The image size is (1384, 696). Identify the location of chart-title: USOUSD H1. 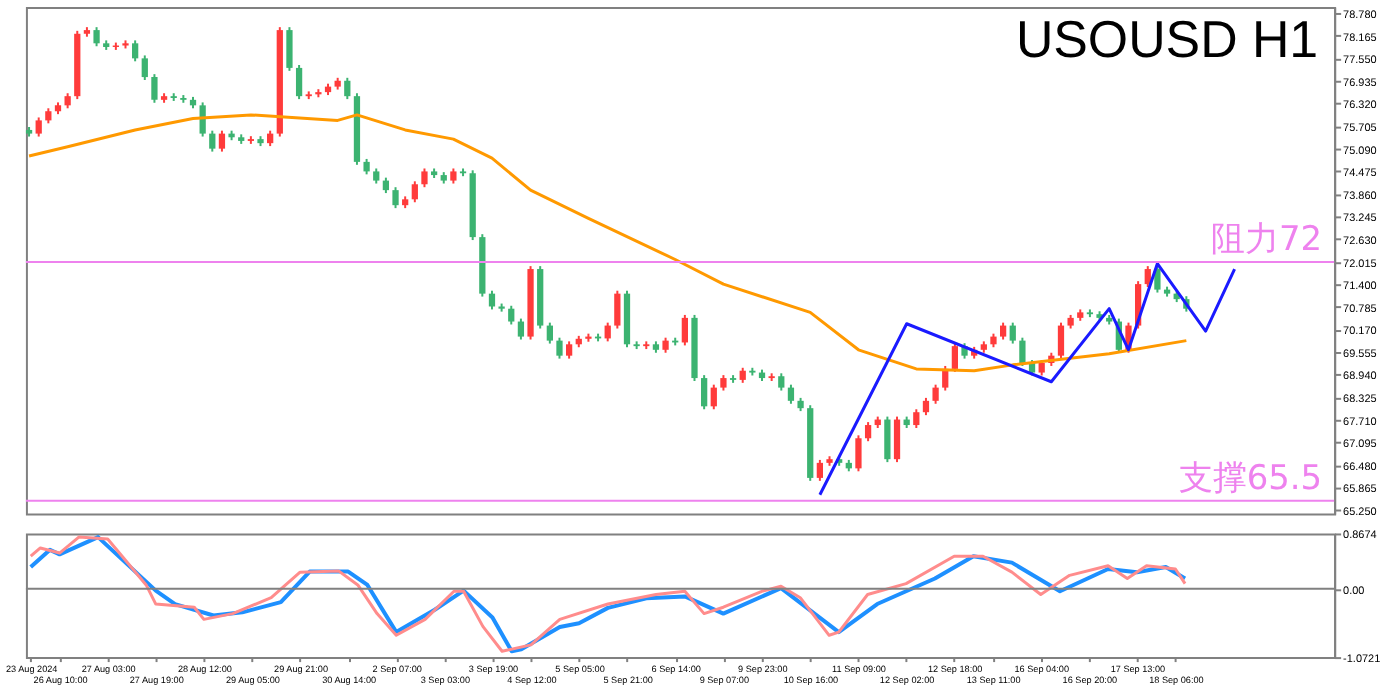
(1167, 40).